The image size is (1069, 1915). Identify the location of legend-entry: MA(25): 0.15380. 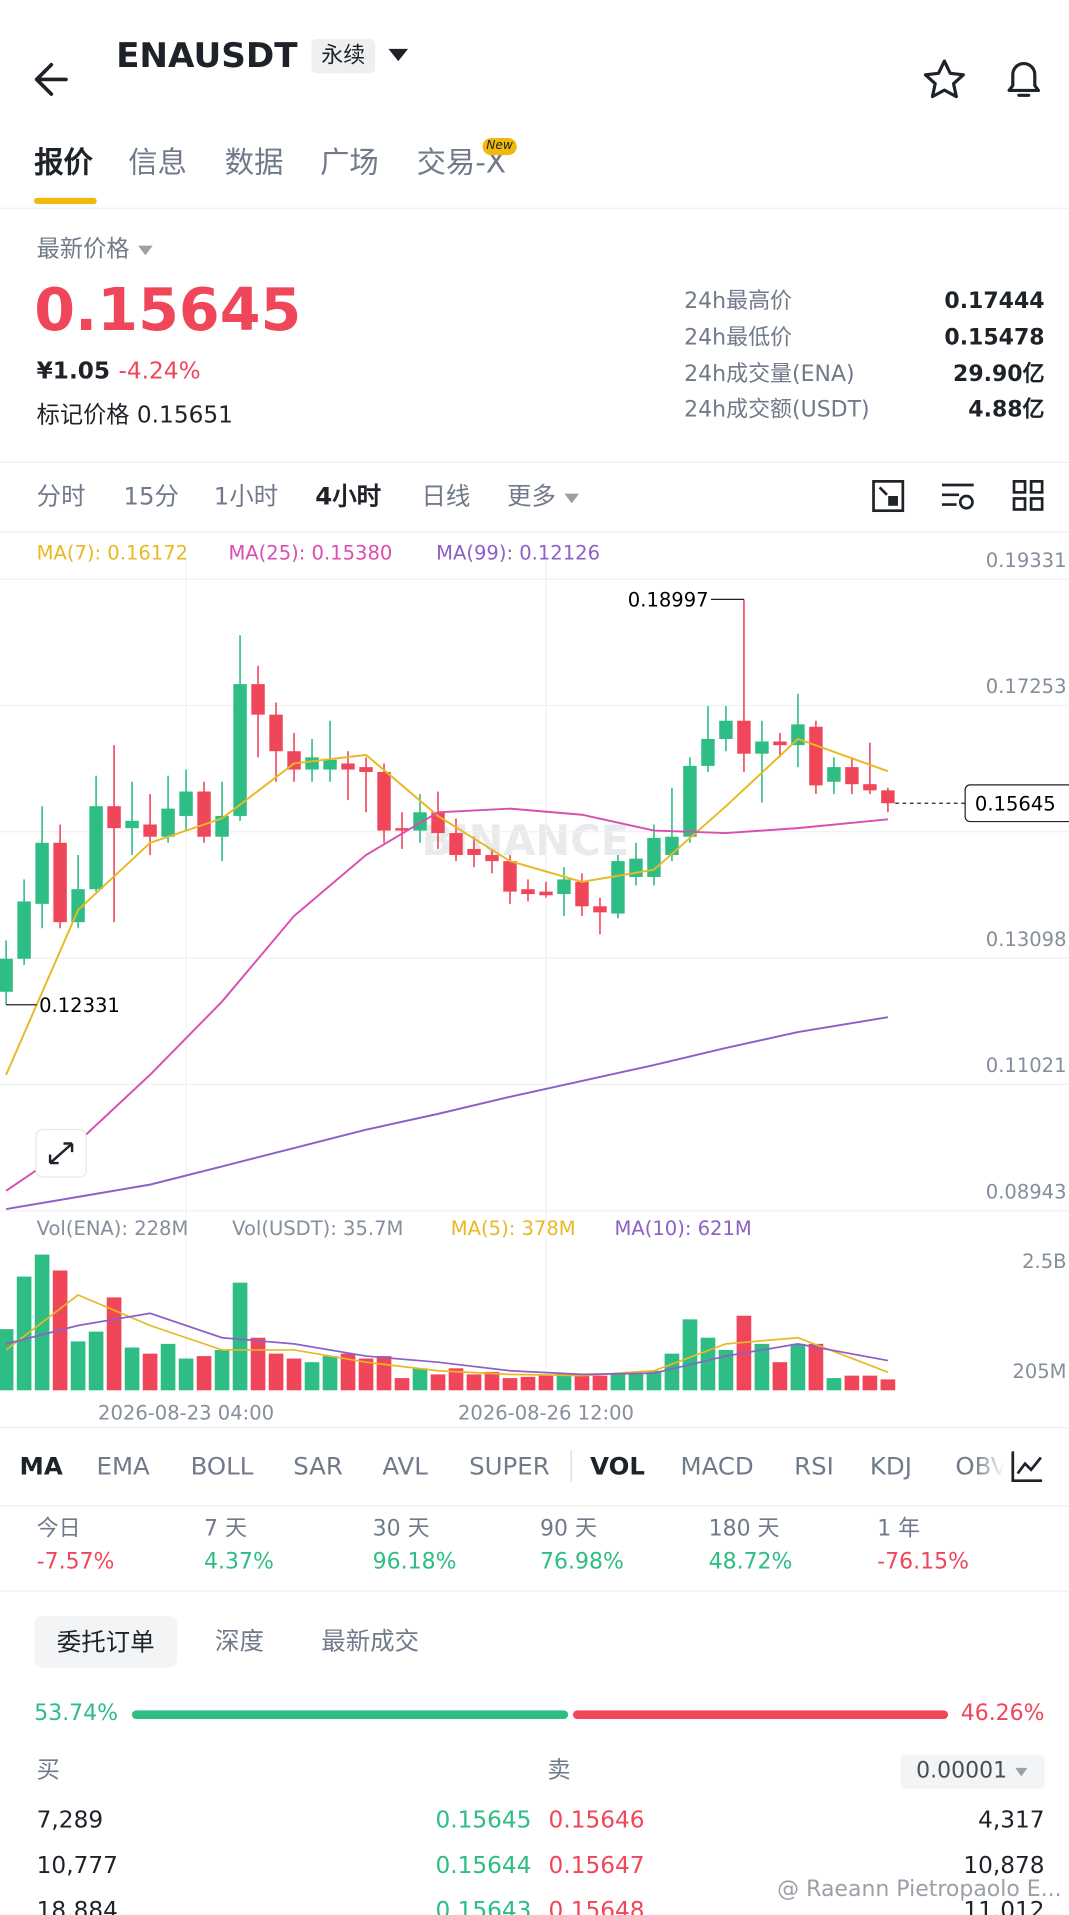
(310, 553).